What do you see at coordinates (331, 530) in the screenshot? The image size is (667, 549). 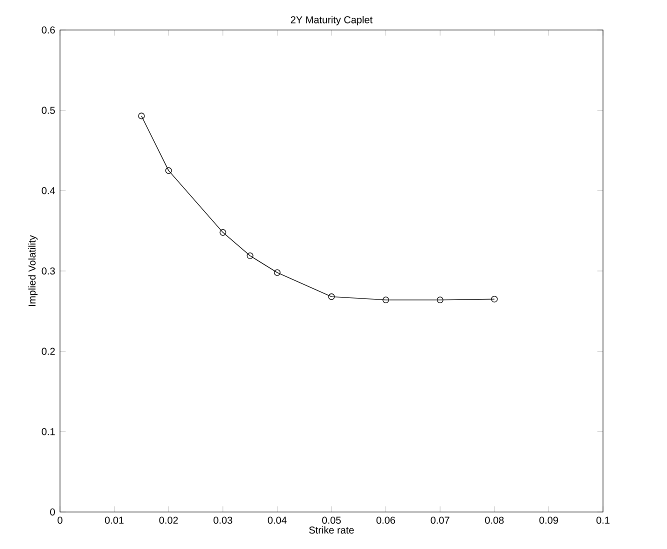 I see `x-axis-title: Strike rate` at bounding box center [331, 530].